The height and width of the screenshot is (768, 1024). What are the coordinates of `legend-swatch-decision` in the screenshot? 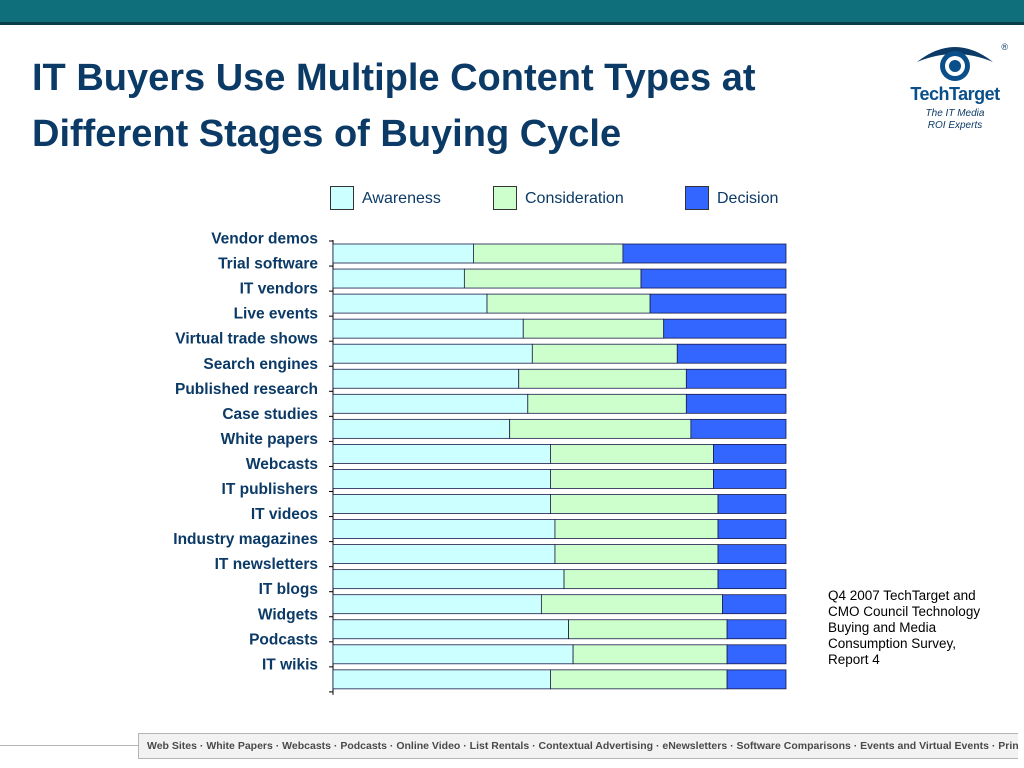 It's located at (697, 198).